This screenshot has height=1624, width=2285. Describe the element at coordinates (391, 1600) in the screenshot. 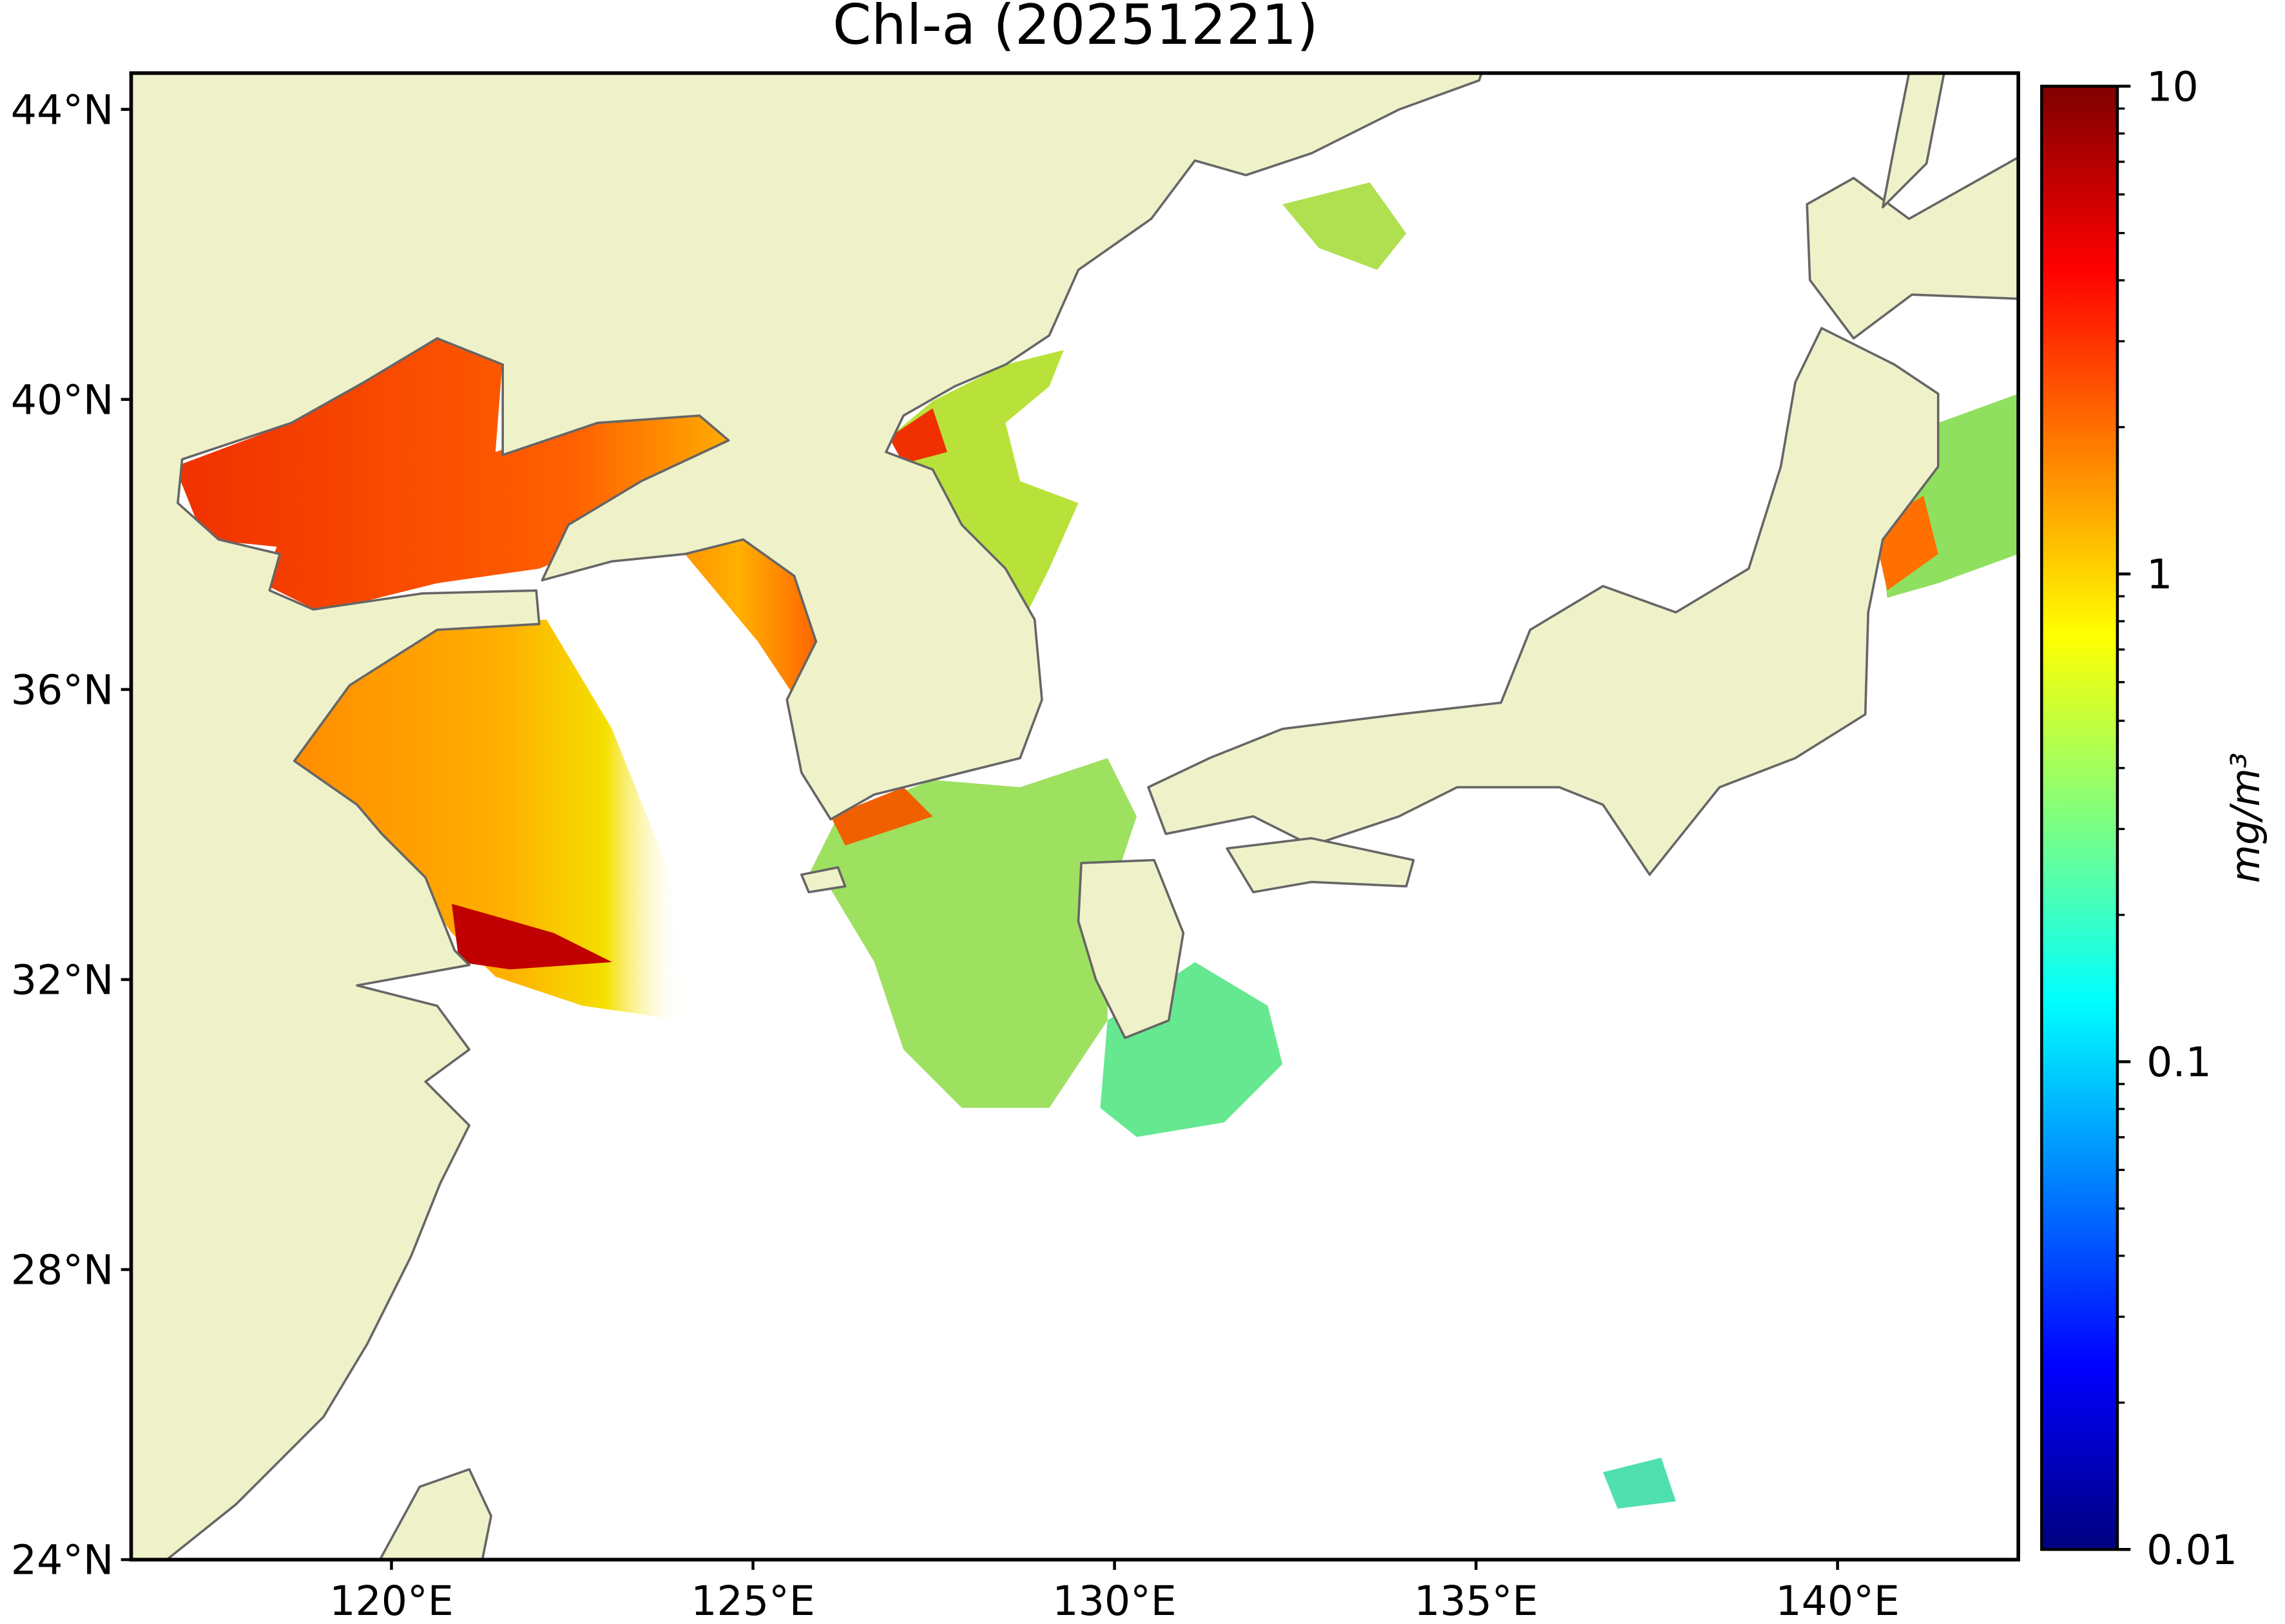

I see `x-tick-label: 120°E` at that location.